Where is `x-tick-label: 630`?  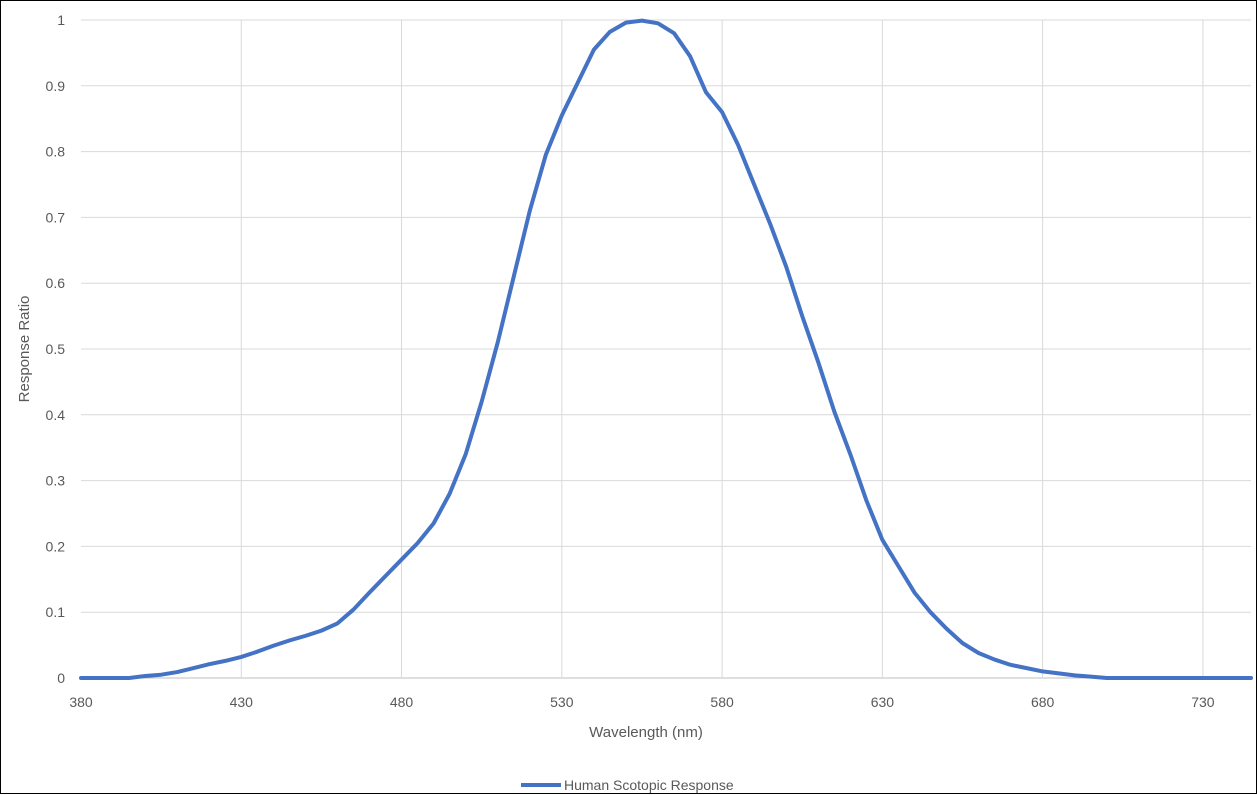
x-tick-label: 630 is located at coordinates (883, 702).